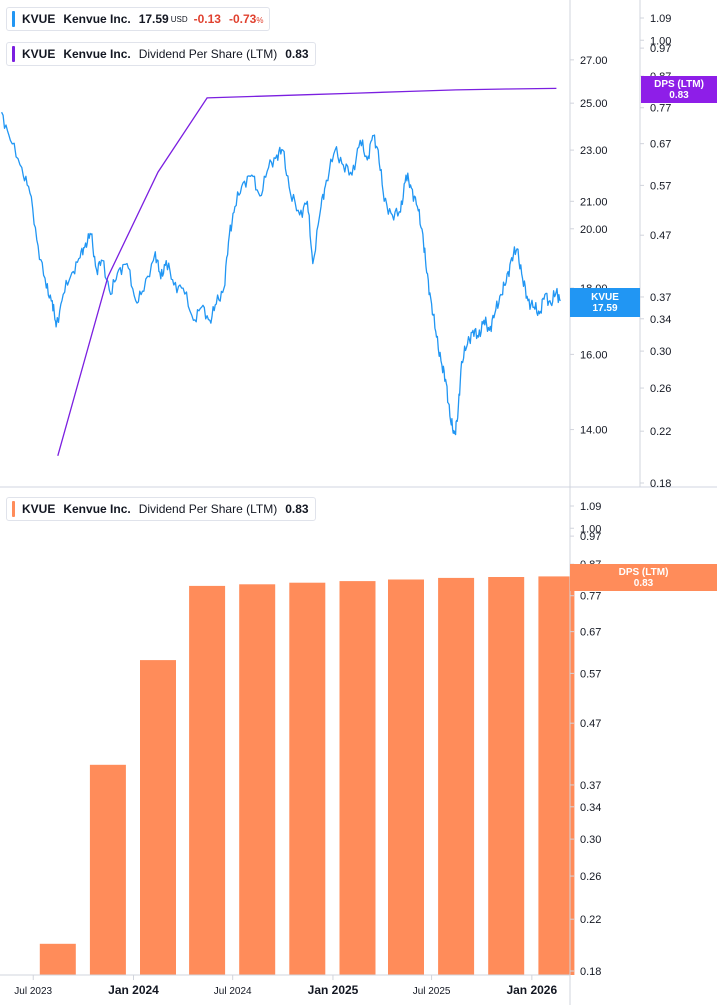 This screenshot has width=717, height=1005. What do you see at coordinates (208, 509) in the screenshot?
I see `dps-bottom-legend-metric: Dividend Per Share (LTM)` at bounding box center [208, 509].